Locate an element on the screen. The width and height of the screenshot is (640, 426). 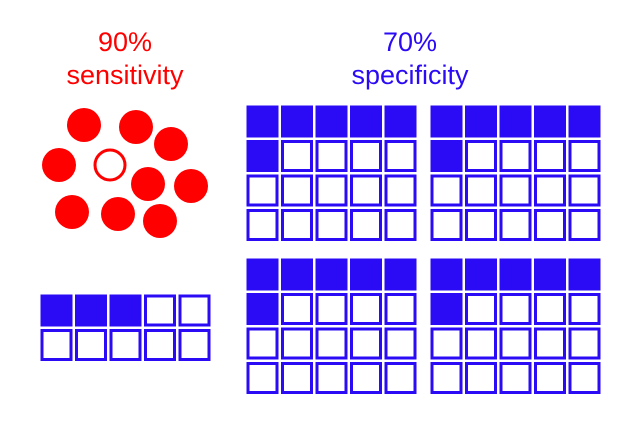
specificity-percent: 70% is located at coordinates (410, 42).